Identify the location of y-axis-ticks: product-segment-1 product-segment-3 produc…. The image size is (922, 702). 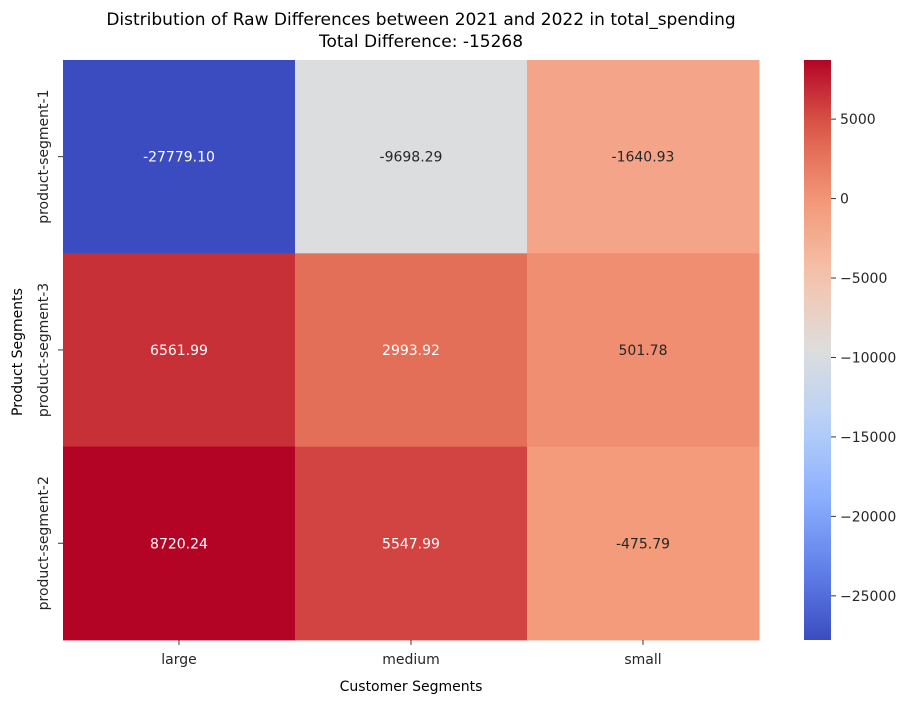
(49, 350).